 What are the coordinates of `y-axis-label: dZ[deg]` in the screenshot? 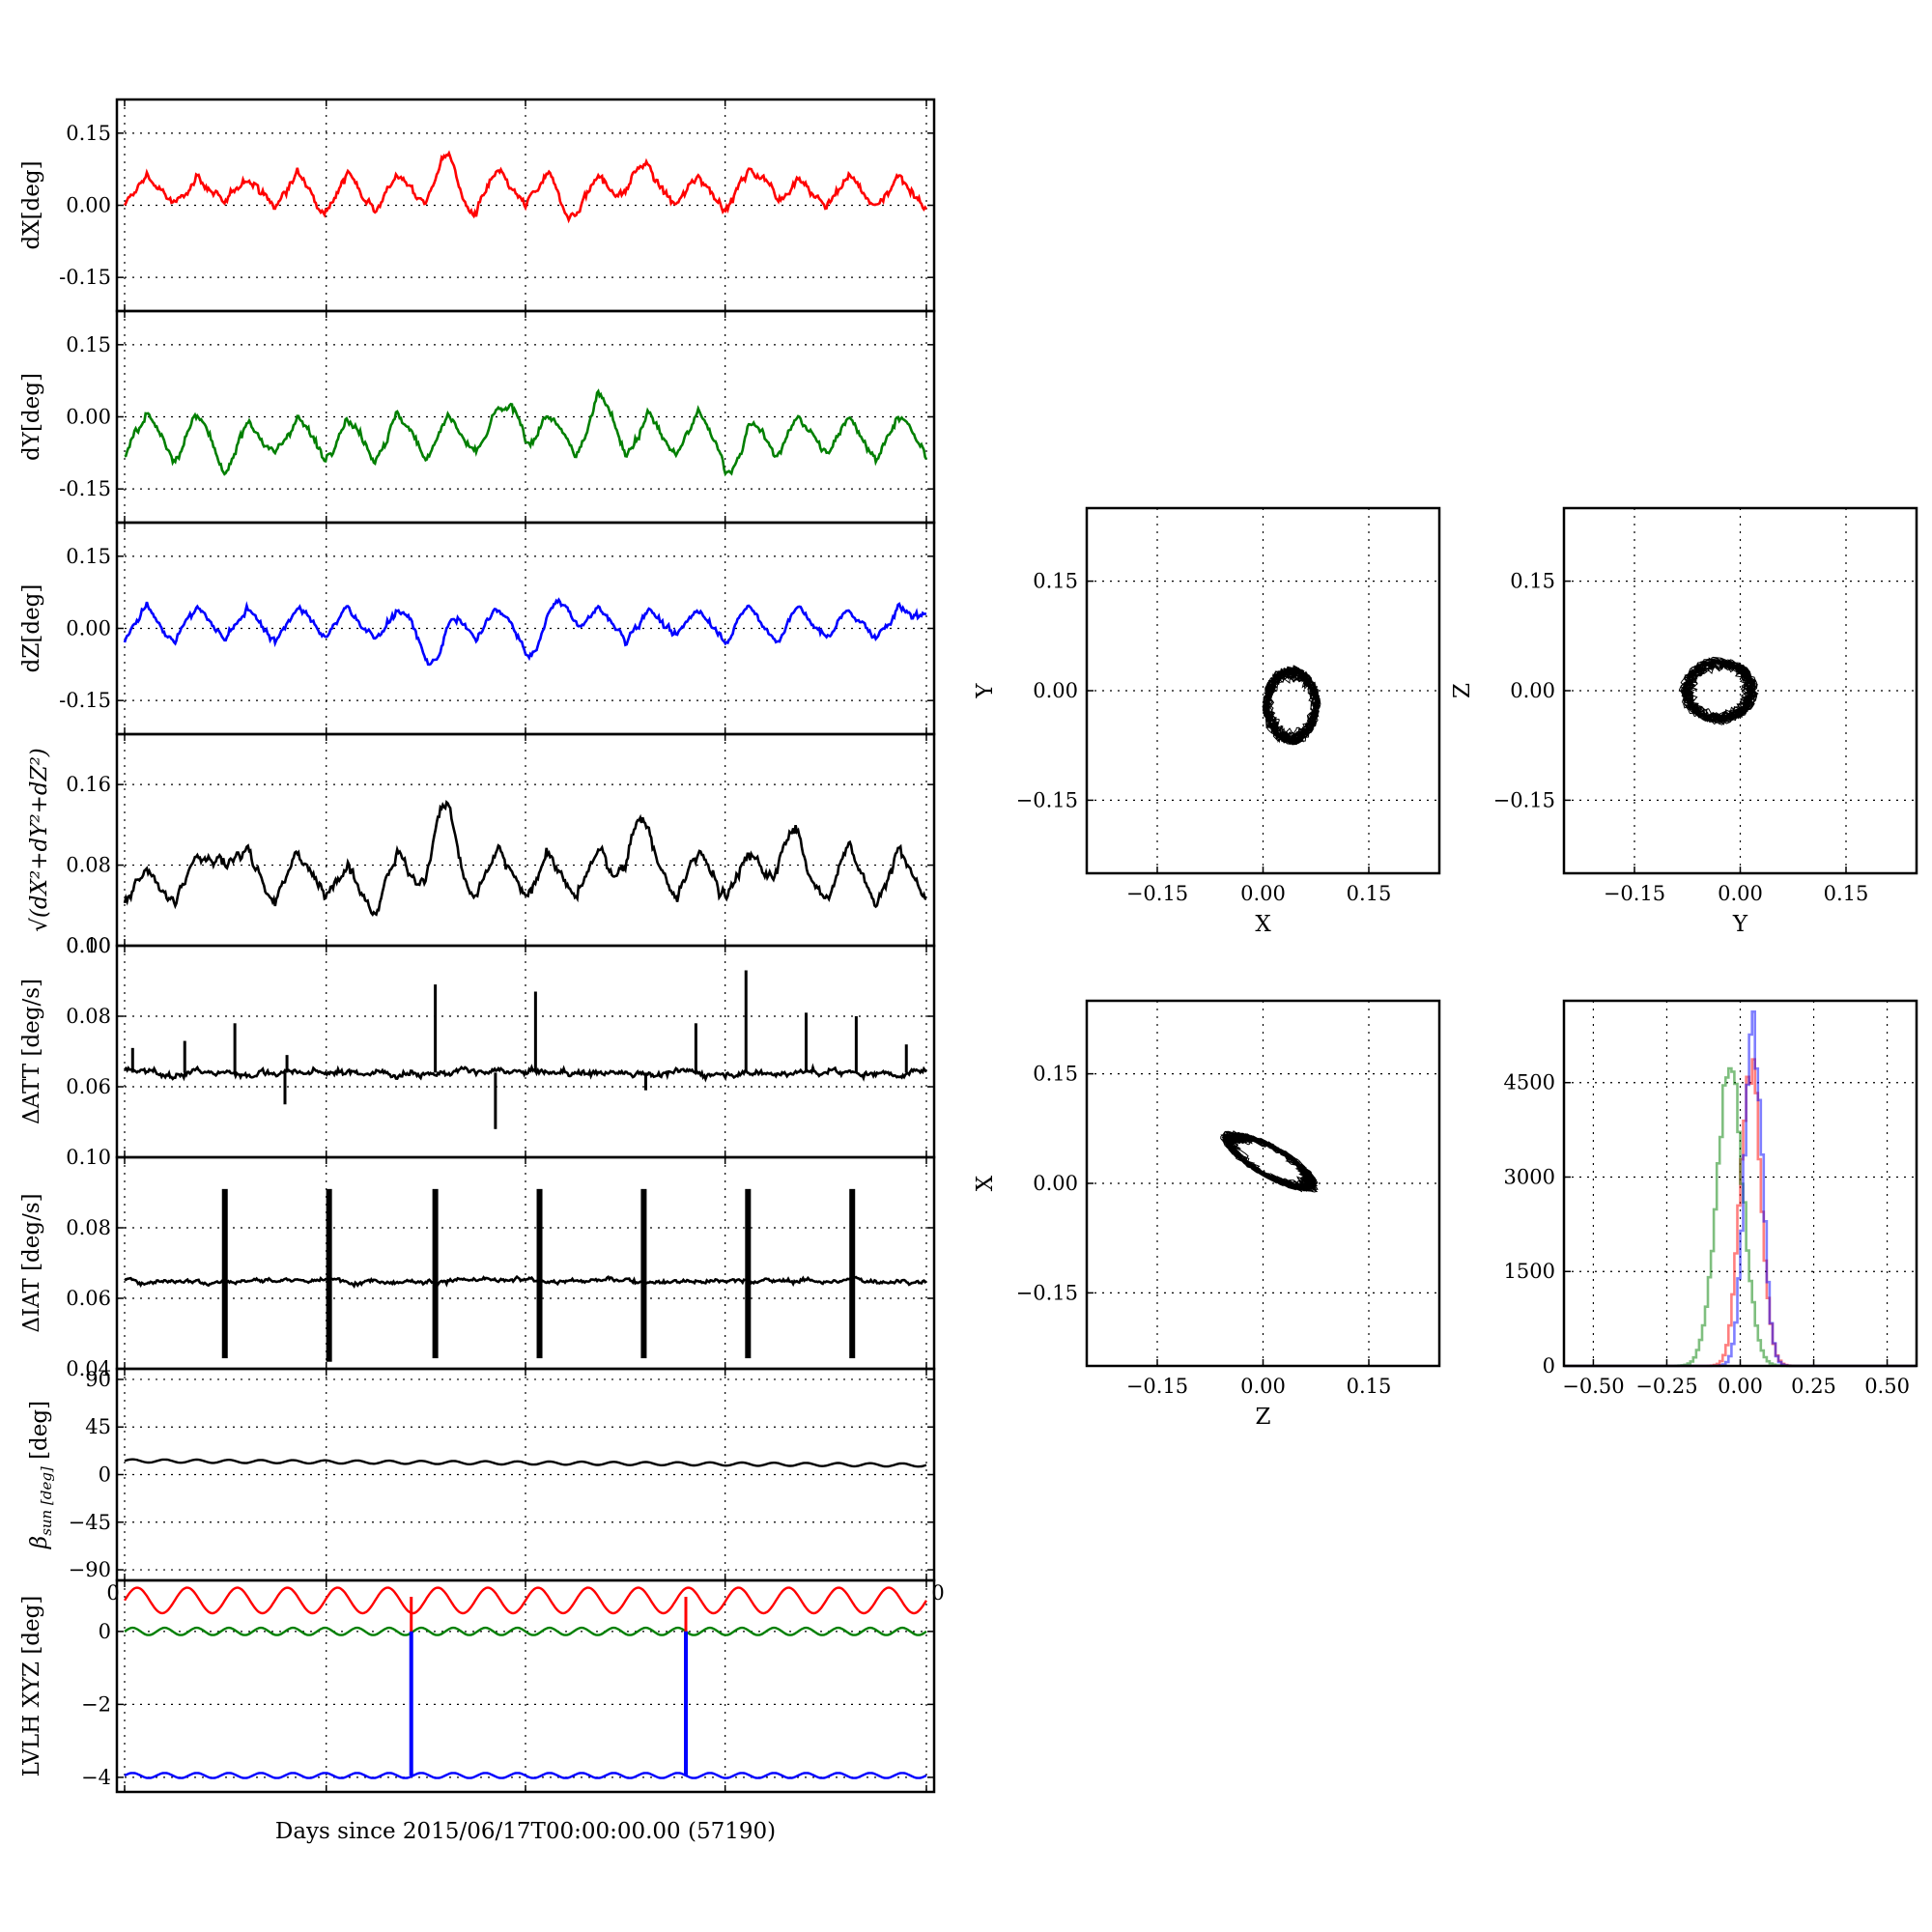 It's located at (31, 628).